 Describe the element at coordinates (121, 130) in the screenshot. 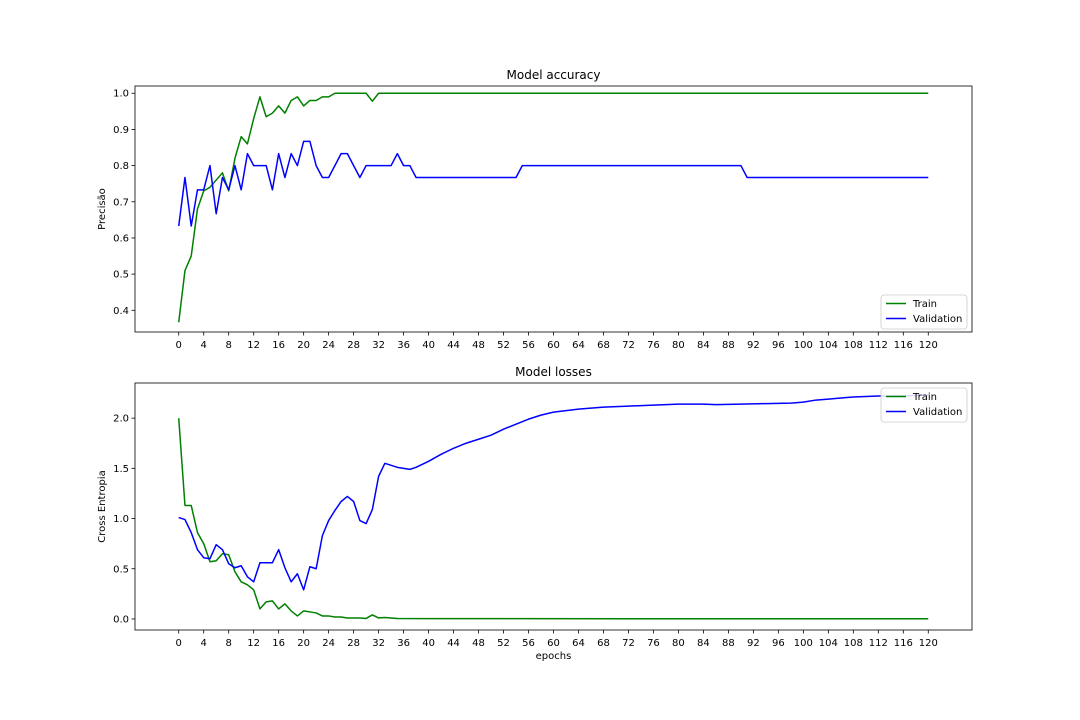

I see `y-tick-label: 0.9` at that location.